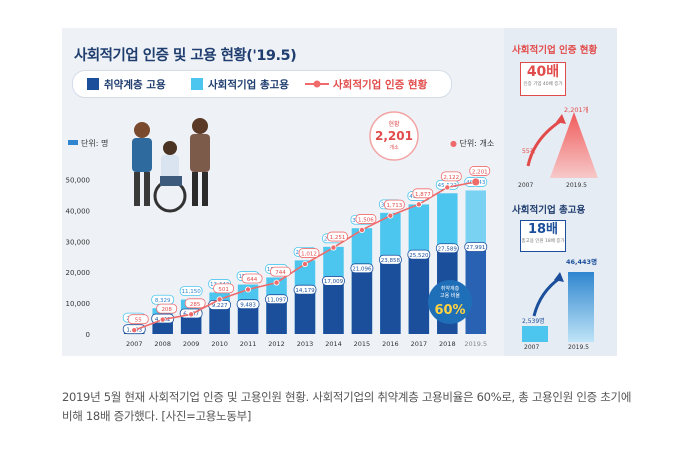  What do you see at coordinates (453, 143) in the screenshot?
I see `unit-marker-icon: ●` at bounding box center [453, 143].